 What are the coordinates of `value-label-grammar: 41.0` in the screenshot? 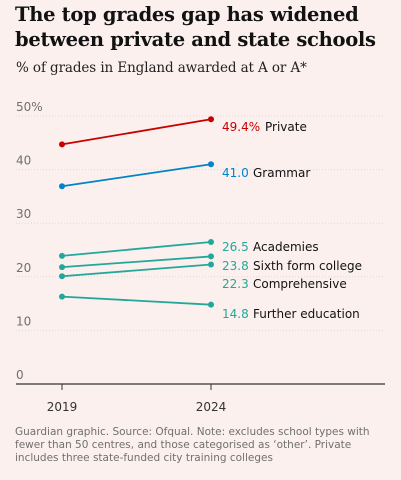 It's located at (235, 173).